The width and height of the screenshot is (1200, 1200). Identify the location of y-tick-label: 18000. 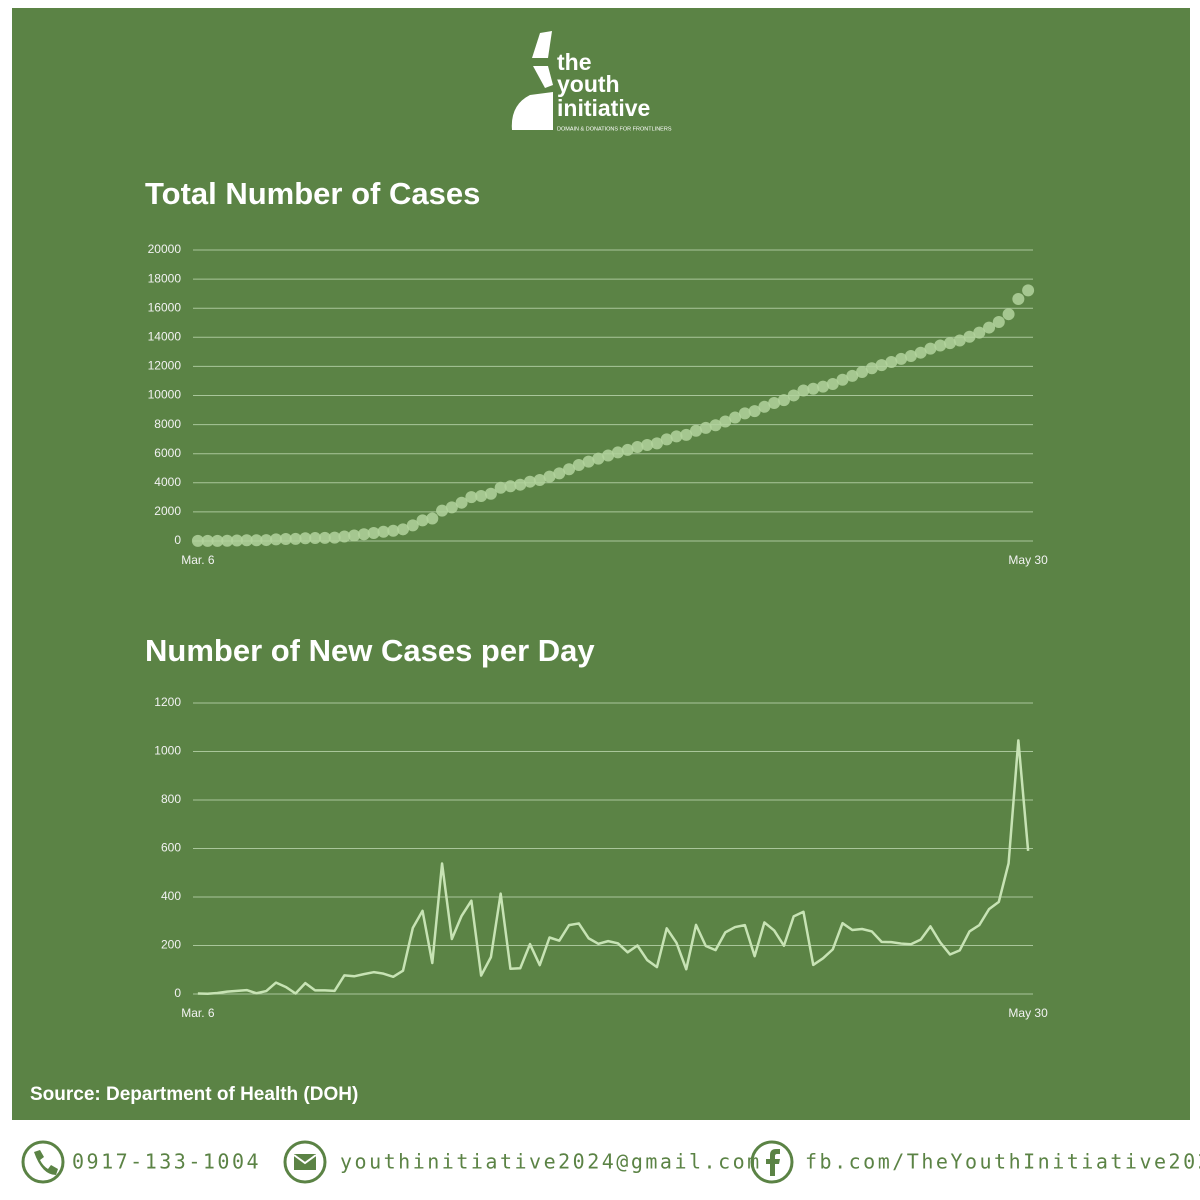
(165, 278).